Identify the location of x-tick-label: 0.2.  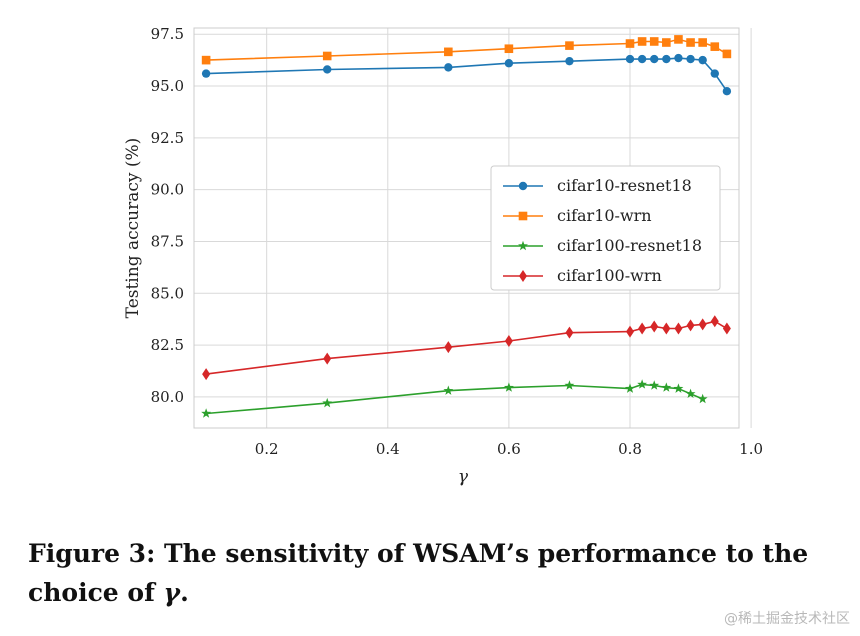
(267, 449).